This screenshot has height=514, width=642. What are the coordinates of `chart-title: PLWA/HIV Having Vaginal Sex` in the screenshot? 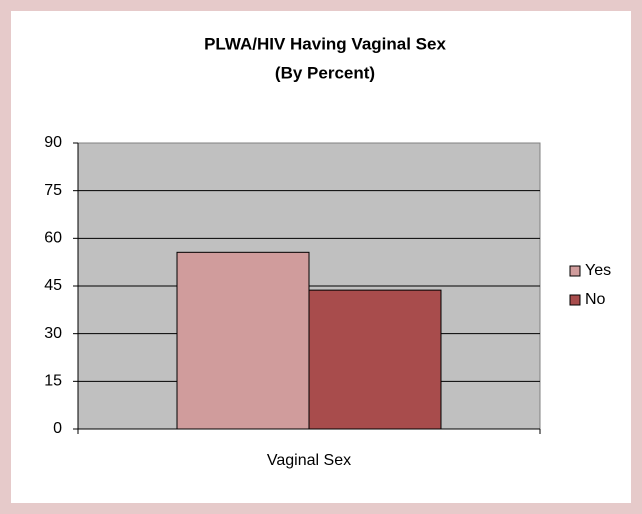 It's located at (325, 43).